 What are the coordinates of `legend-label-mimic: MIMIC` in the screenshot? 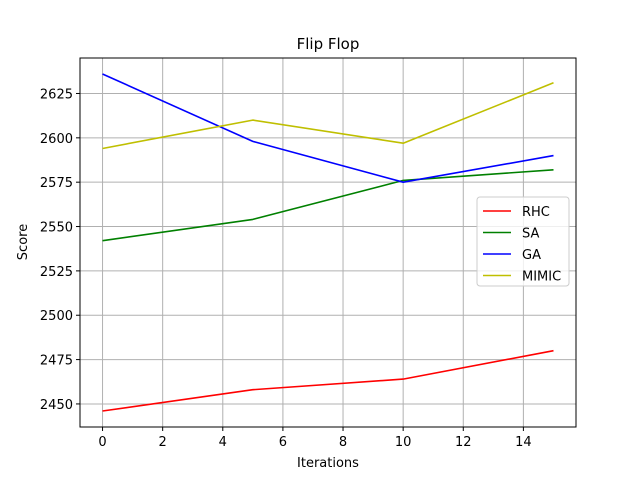 It's located at (541, 277).